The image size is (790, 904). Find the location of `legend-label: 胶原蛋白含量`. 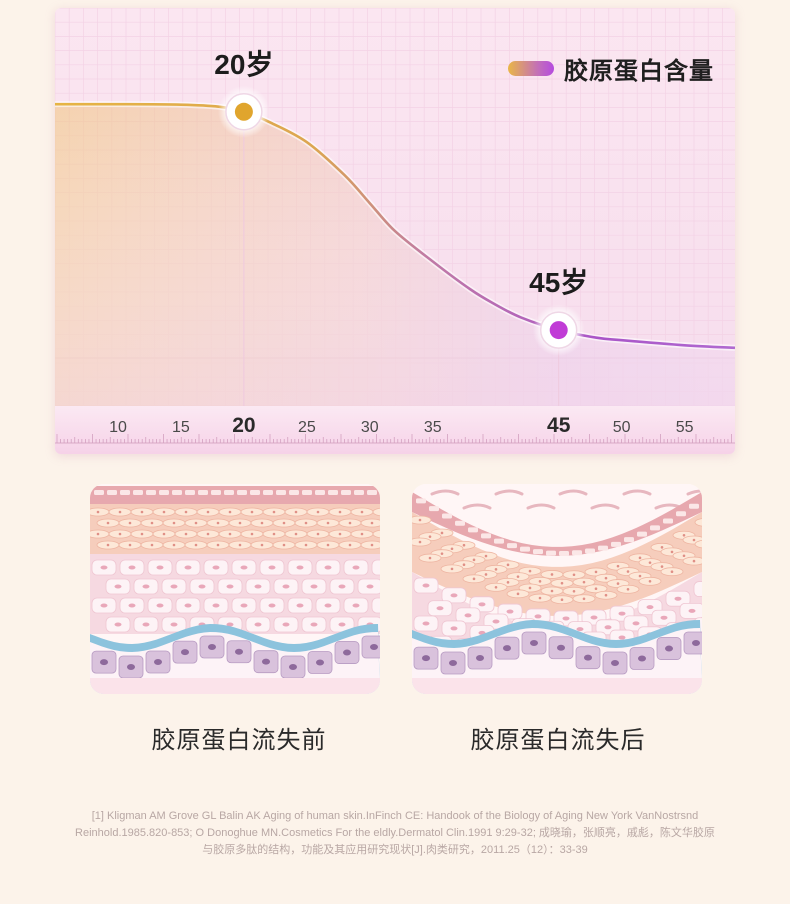

legend-label: 胶原蛋白含量 is located at coordinates (639, 71).